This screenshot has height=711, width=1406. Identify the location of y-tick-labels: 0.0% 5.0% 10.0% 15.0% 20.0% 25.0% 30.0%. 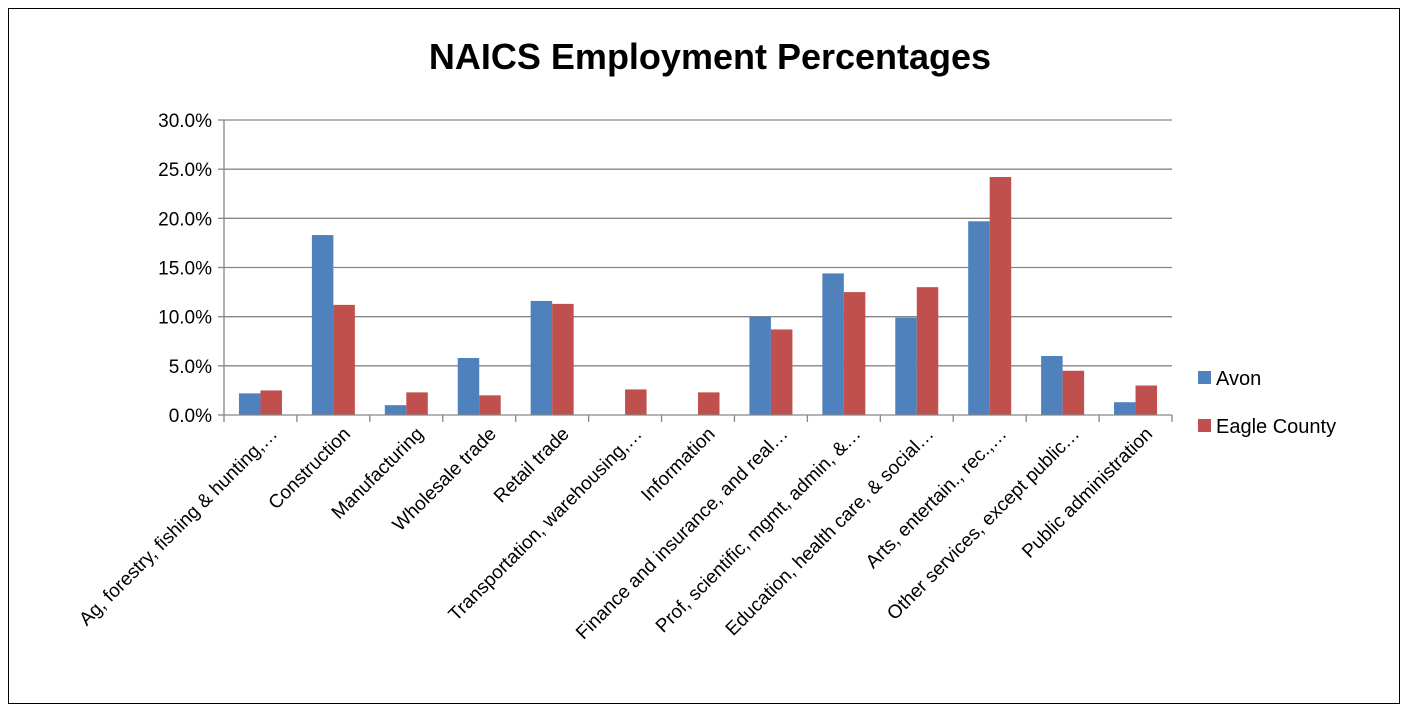
(185, 269).